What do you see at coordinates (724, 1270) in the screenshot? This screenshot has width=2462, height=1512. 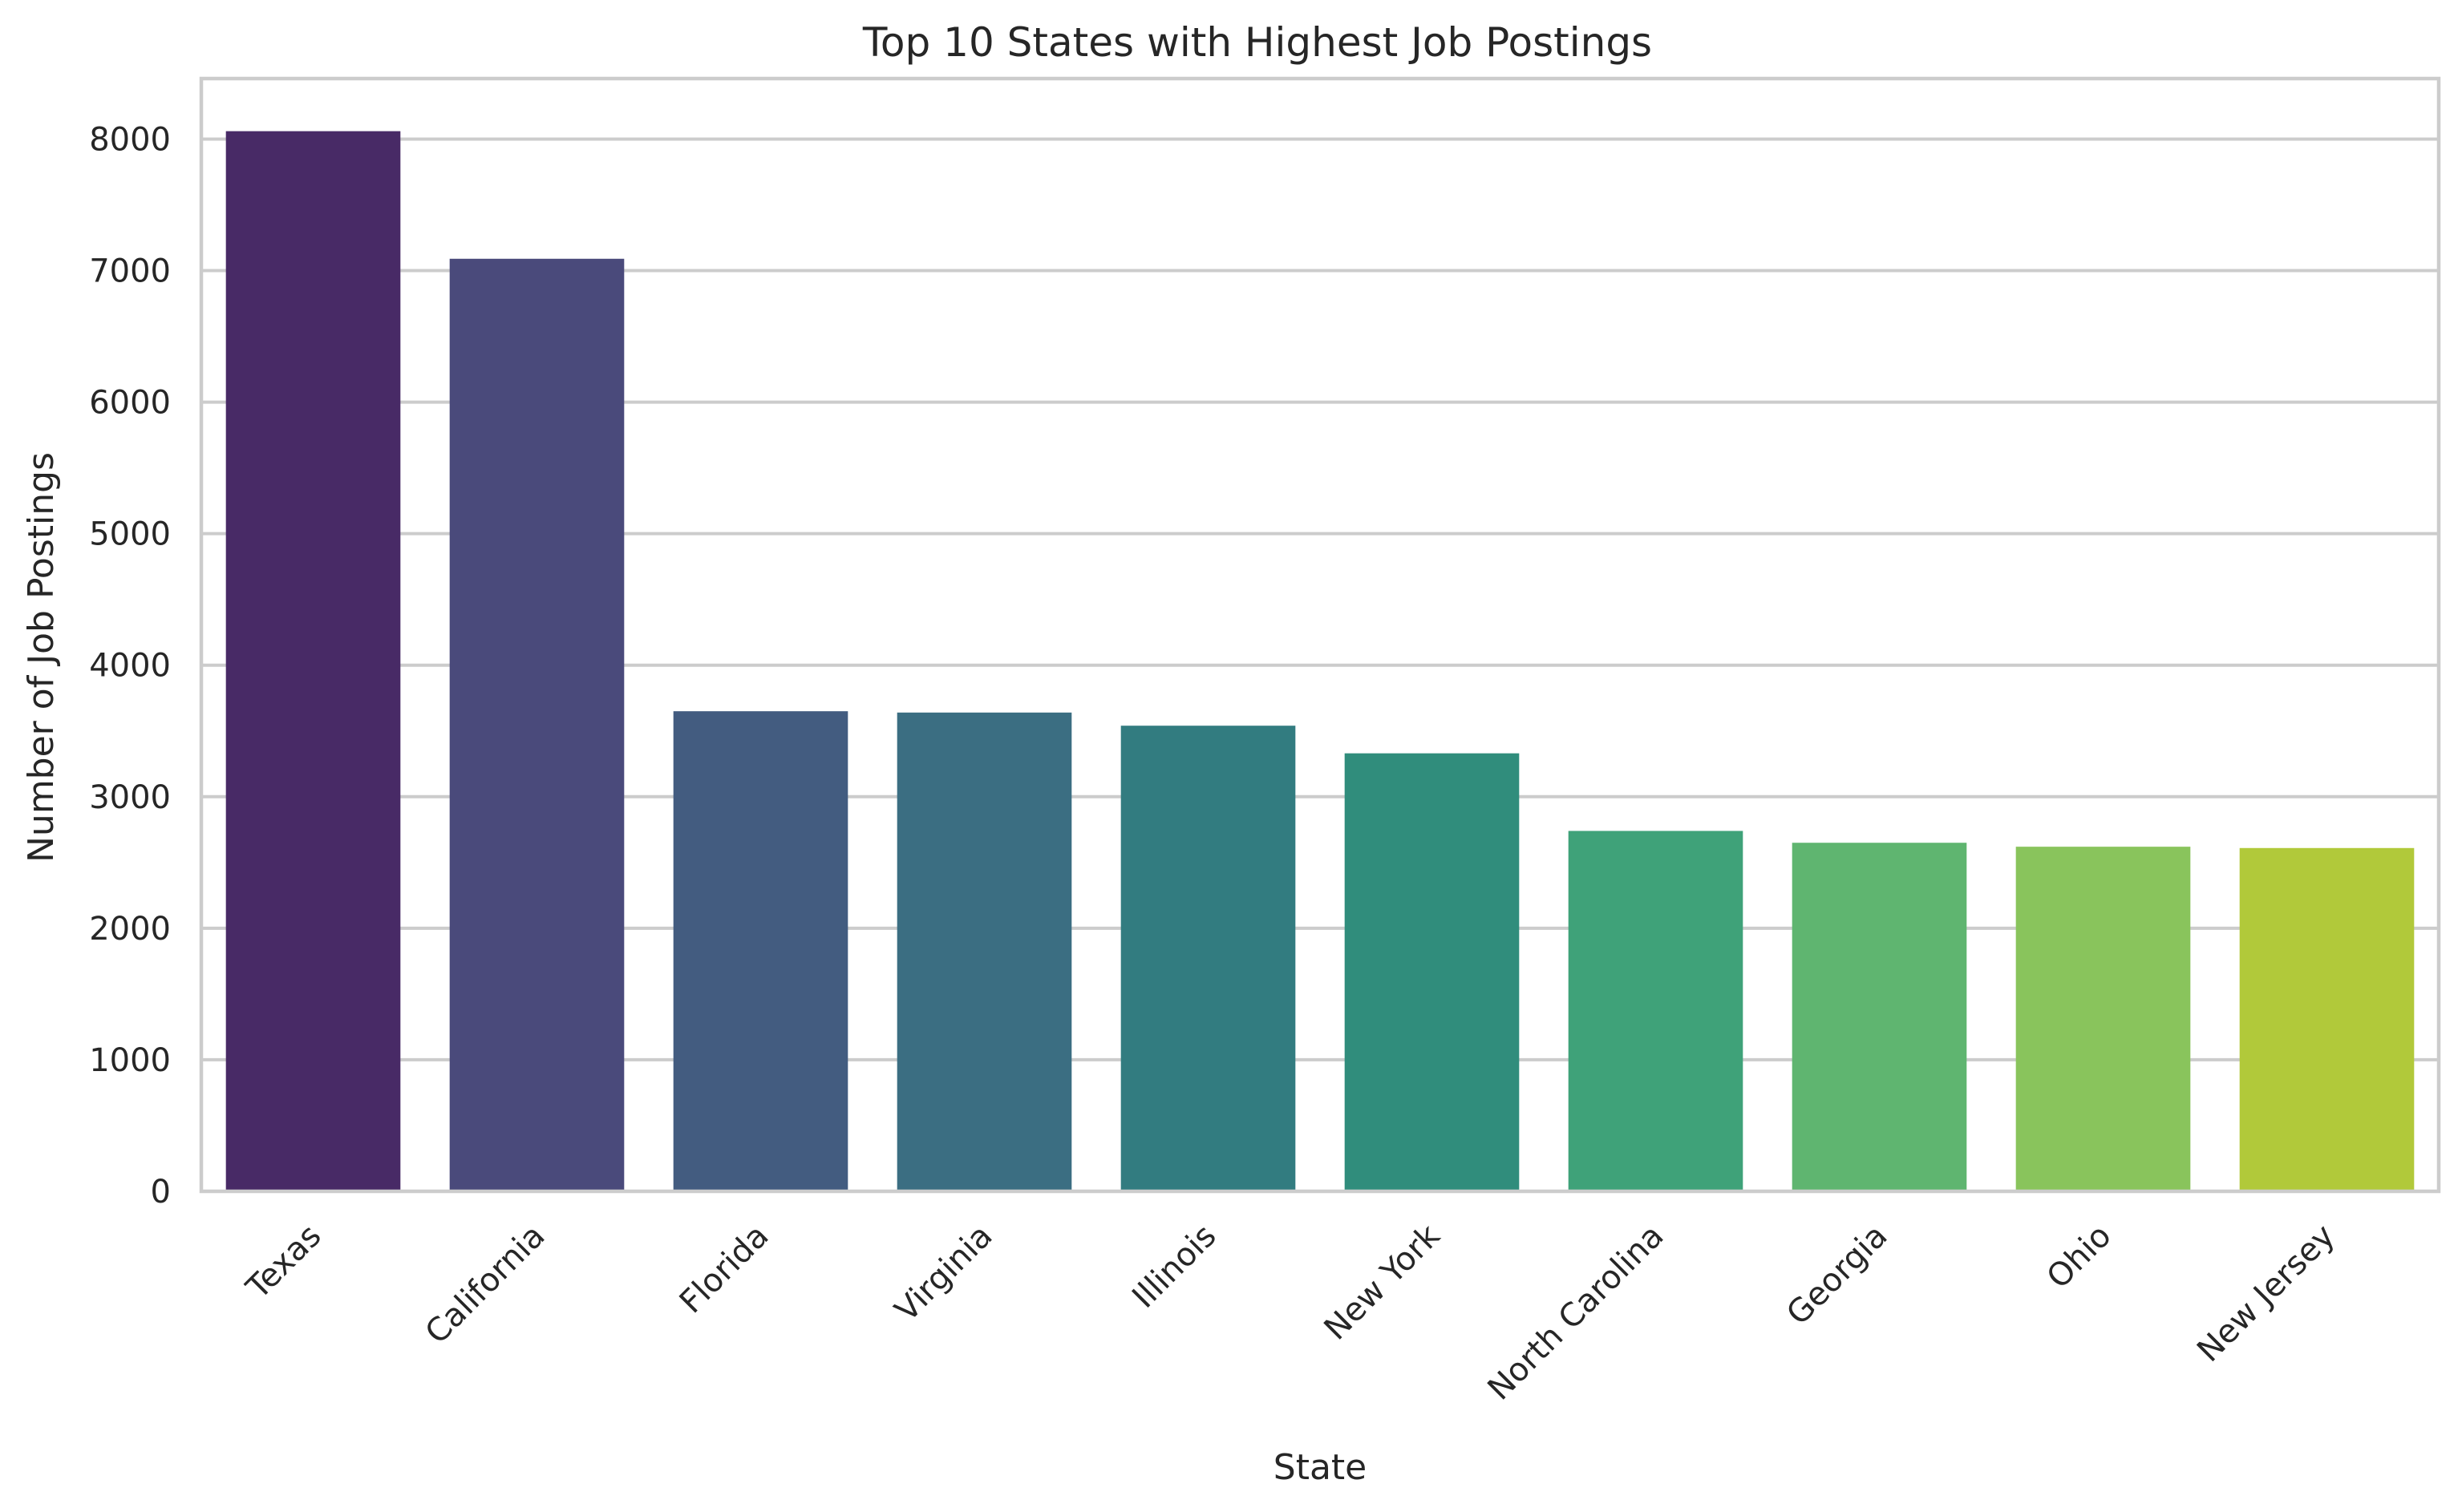 I see `x-tick-label: Florida` at bounding box center [724, 1270].